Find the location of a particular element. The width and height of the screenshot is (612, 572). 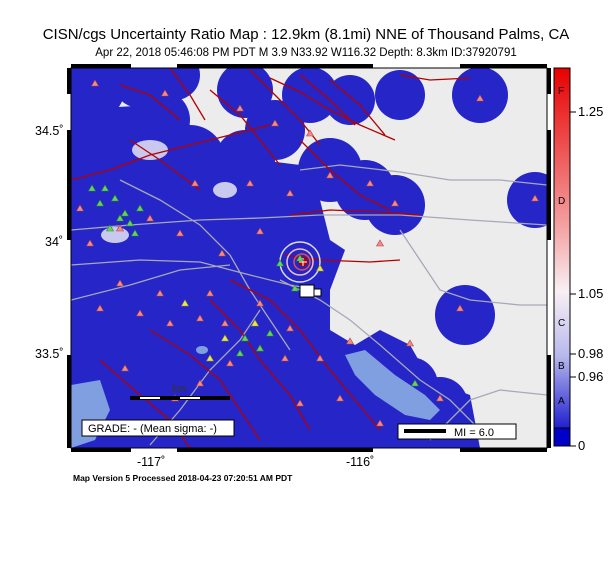

colorbar is located at coordinates (565, 257).